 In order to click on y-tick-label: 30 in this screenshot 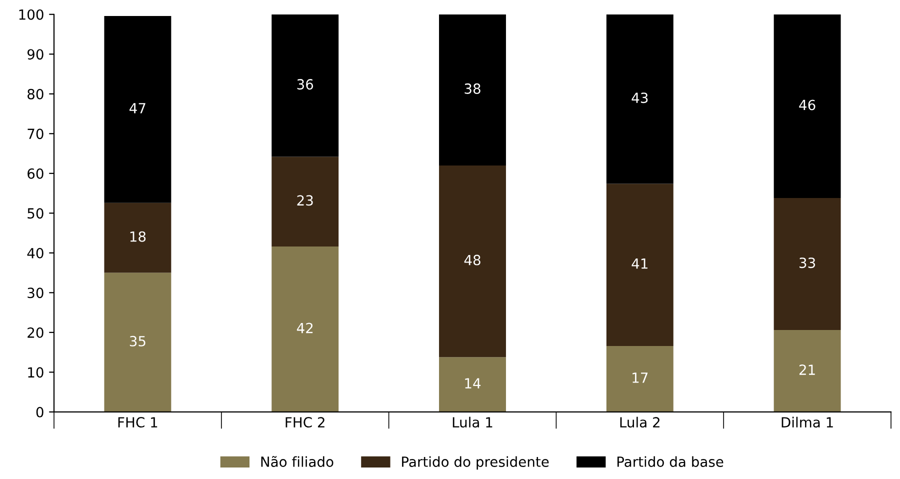, I will do `click(36, 293)`.